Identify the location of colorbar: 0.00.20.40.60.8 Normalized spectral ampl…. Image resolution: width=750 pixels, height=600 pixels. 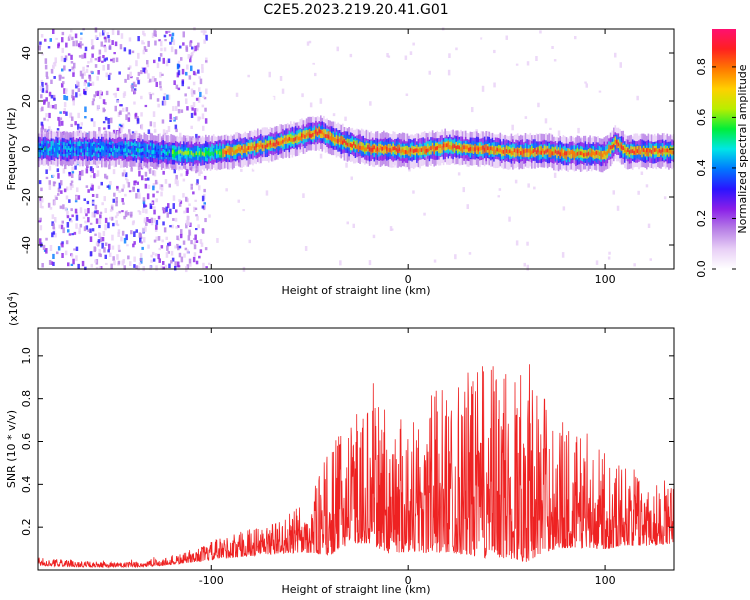
(722, 153).